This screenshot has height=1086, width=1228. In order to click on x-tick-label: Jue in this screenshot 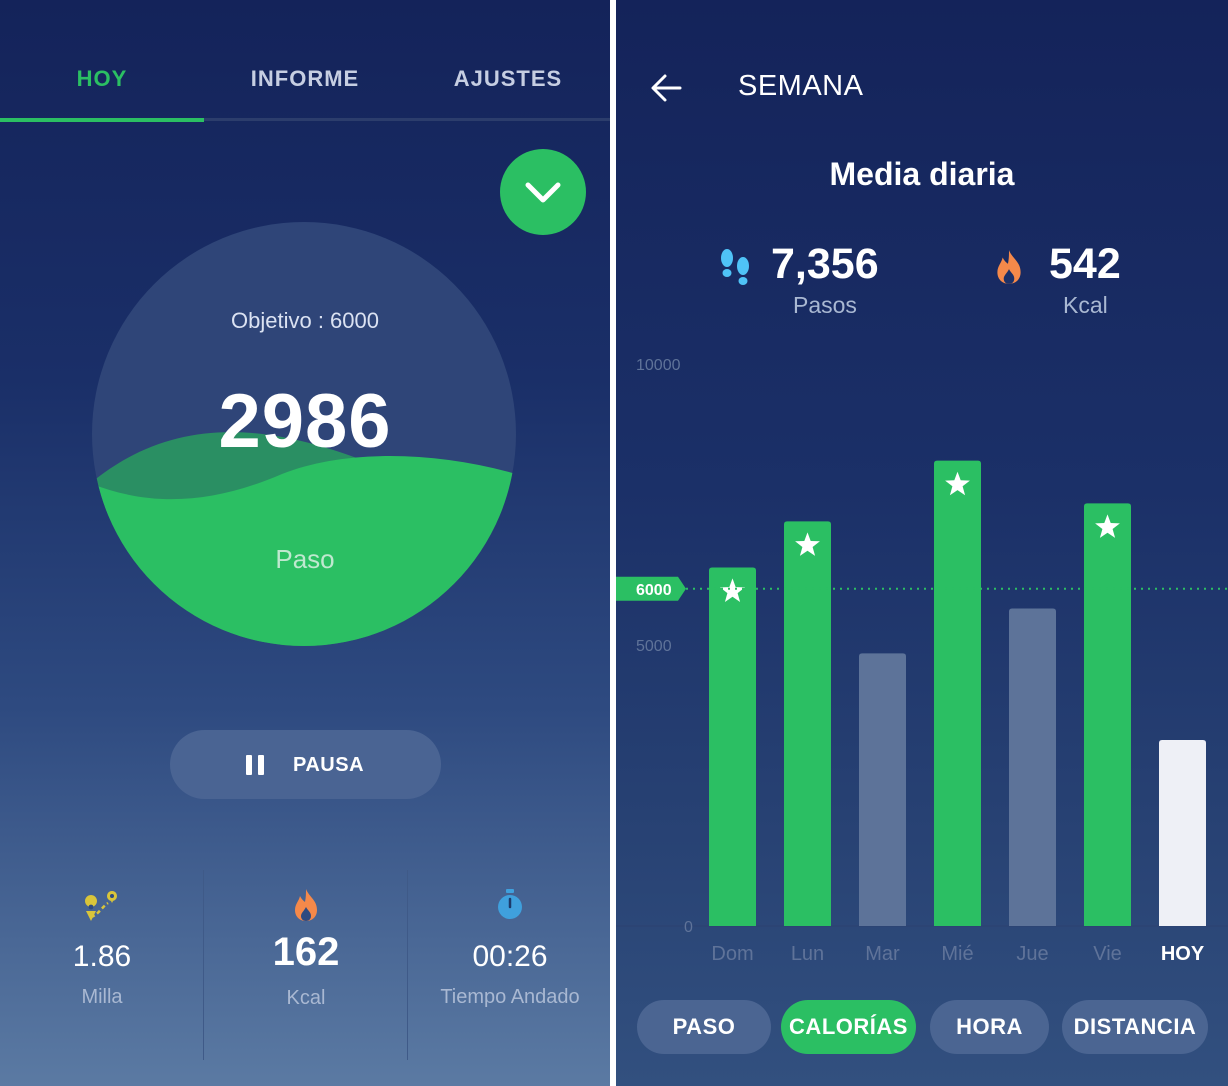, I will do `click(1032, 954)`.